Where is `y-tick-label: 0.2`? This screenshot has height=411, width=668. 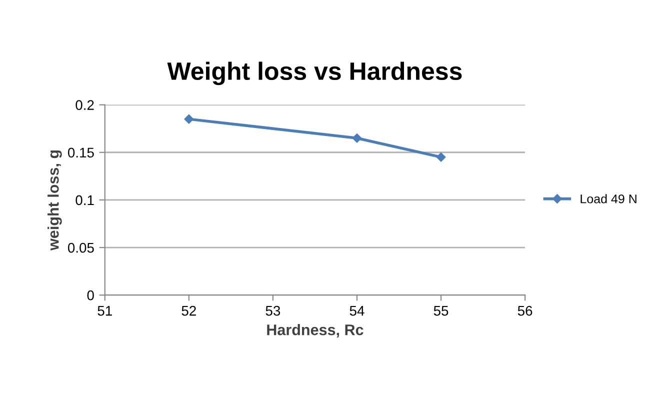 y-tick-label: 0.2 is located at coordinates (85, 105).